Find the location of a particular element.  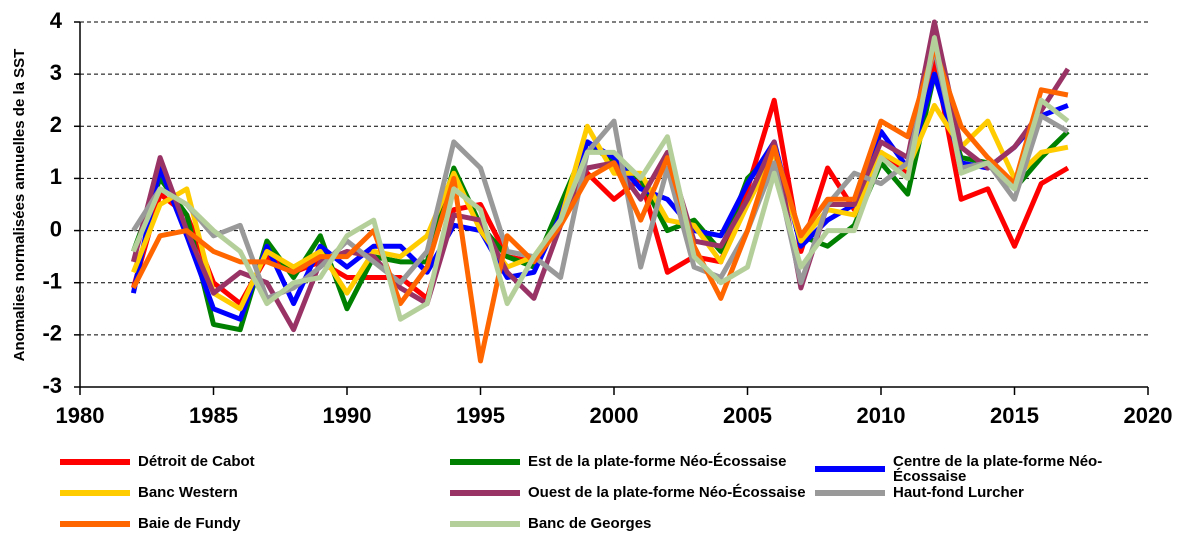

legend-item: Est de la plate-forme Néo-Écossaise is located at coordinates (618, 461).